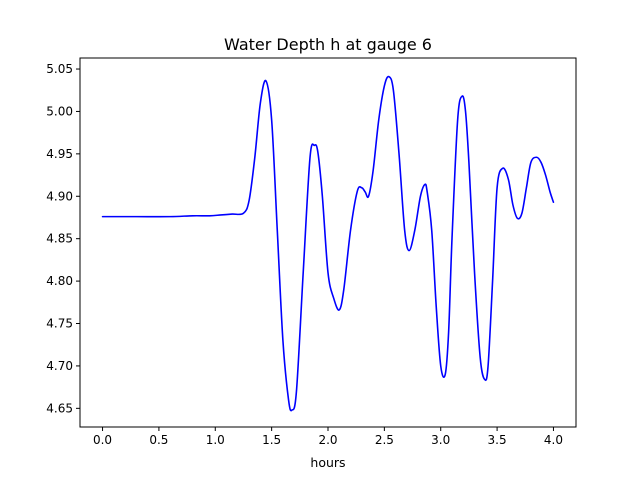 The height and width of the screenshot is (484, 640). I want to click on x-axis-label: hours, so click(327, 462).